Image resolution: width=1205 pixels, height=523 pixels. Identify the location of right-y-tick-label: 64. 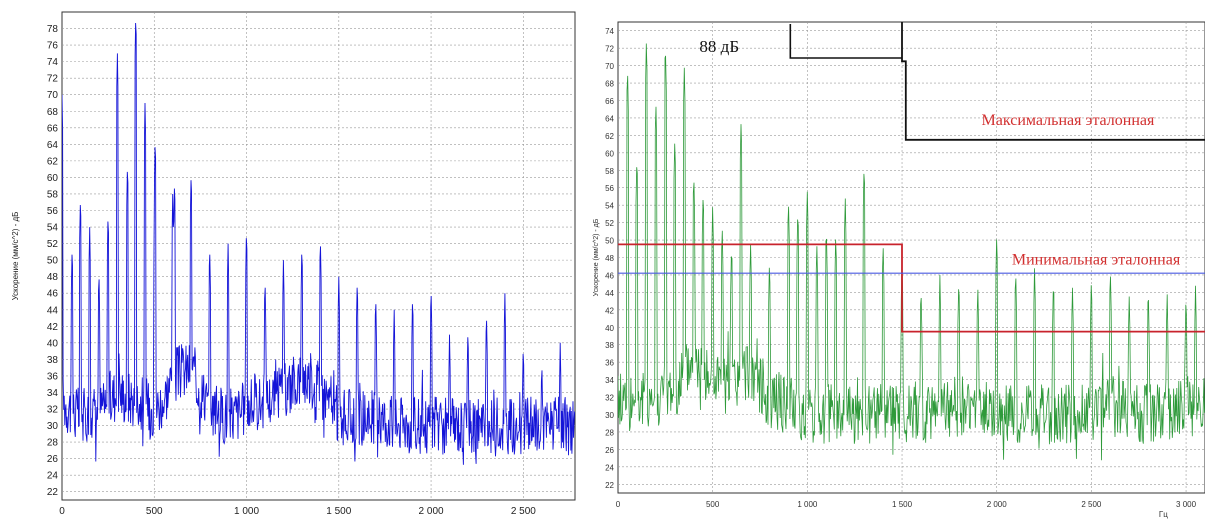
(609, 118).